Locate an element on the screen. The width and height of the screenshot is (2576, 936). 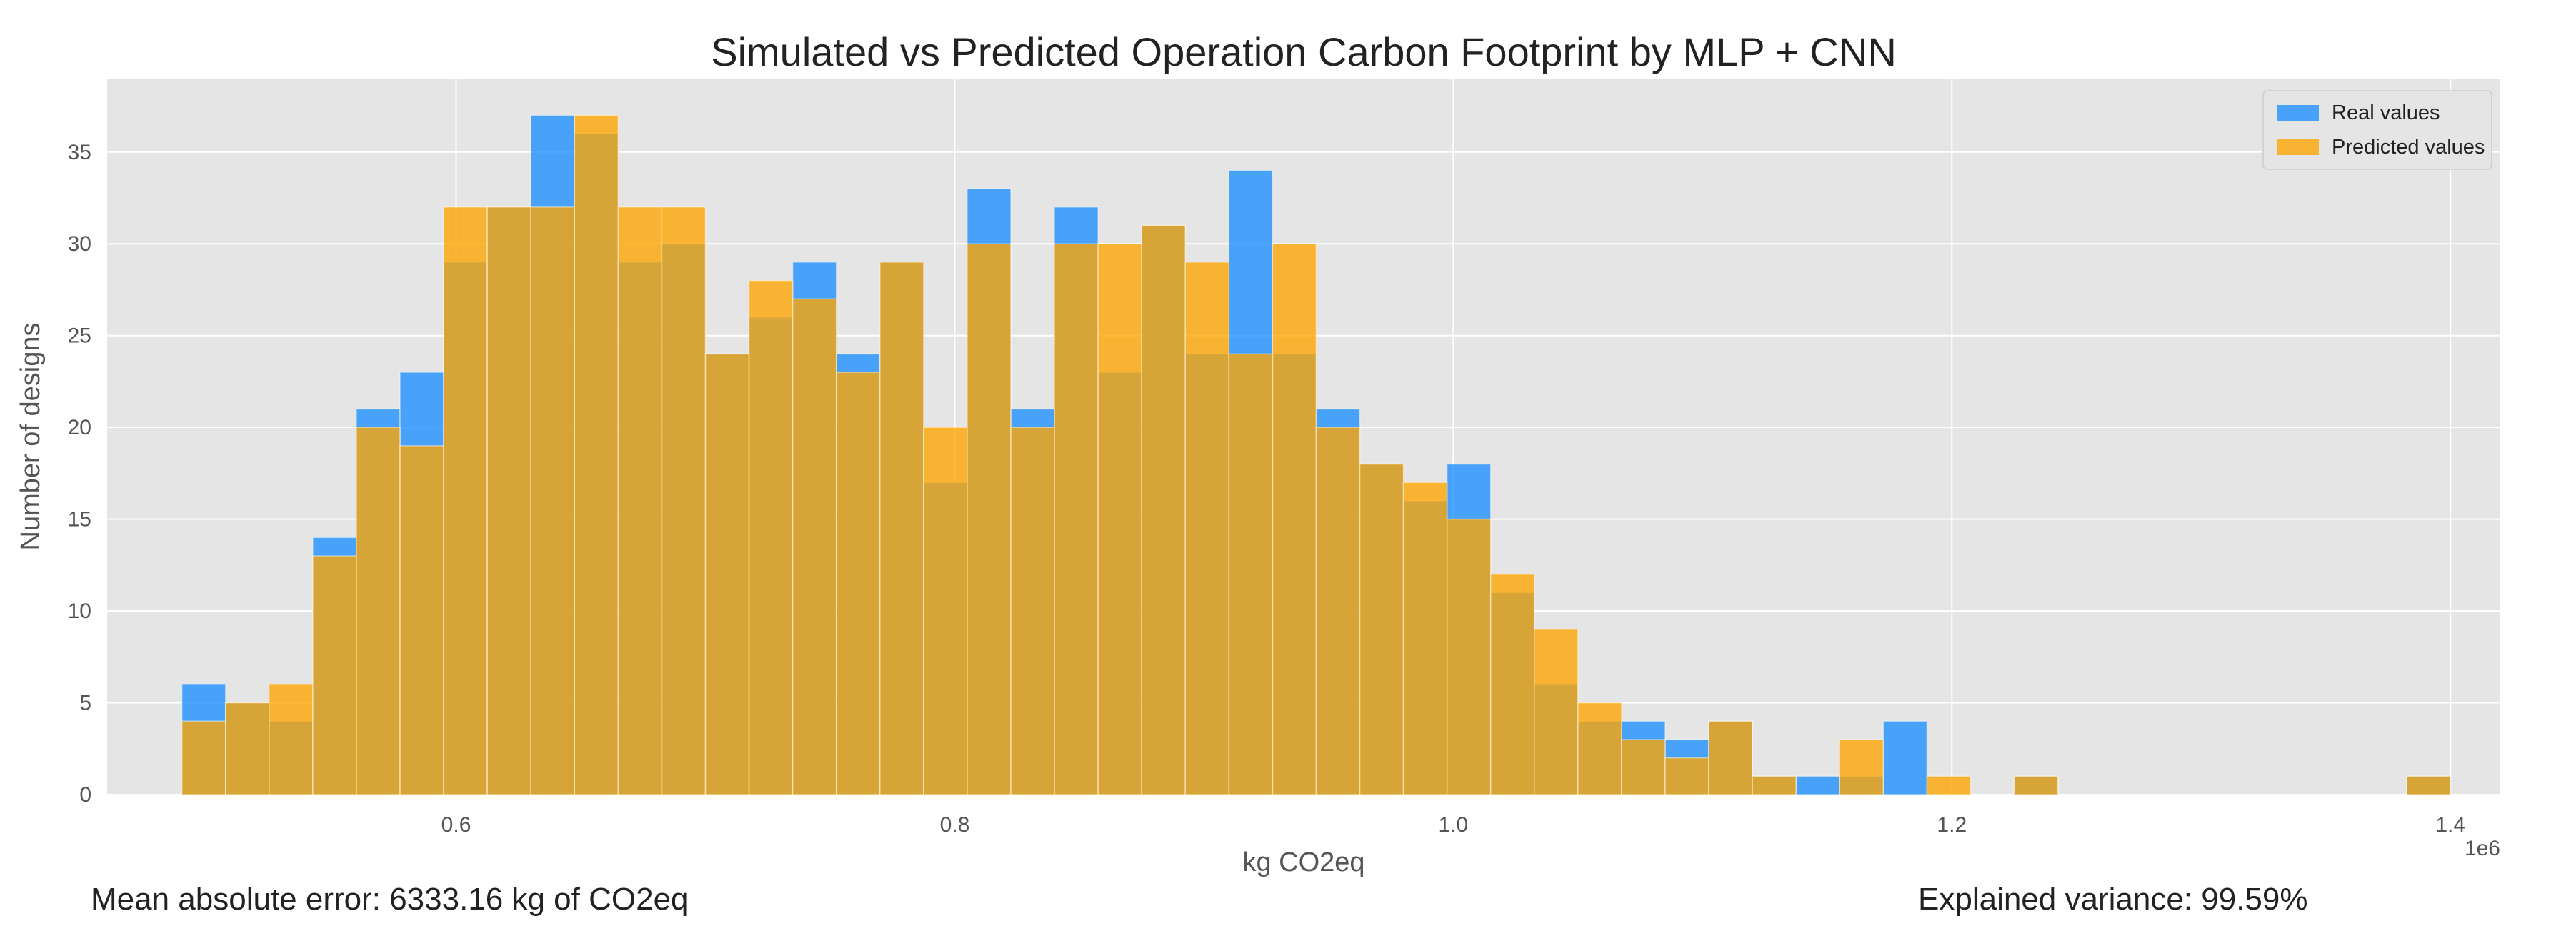
legend: Real values Predicted values is located at coordinates (2377, 130).